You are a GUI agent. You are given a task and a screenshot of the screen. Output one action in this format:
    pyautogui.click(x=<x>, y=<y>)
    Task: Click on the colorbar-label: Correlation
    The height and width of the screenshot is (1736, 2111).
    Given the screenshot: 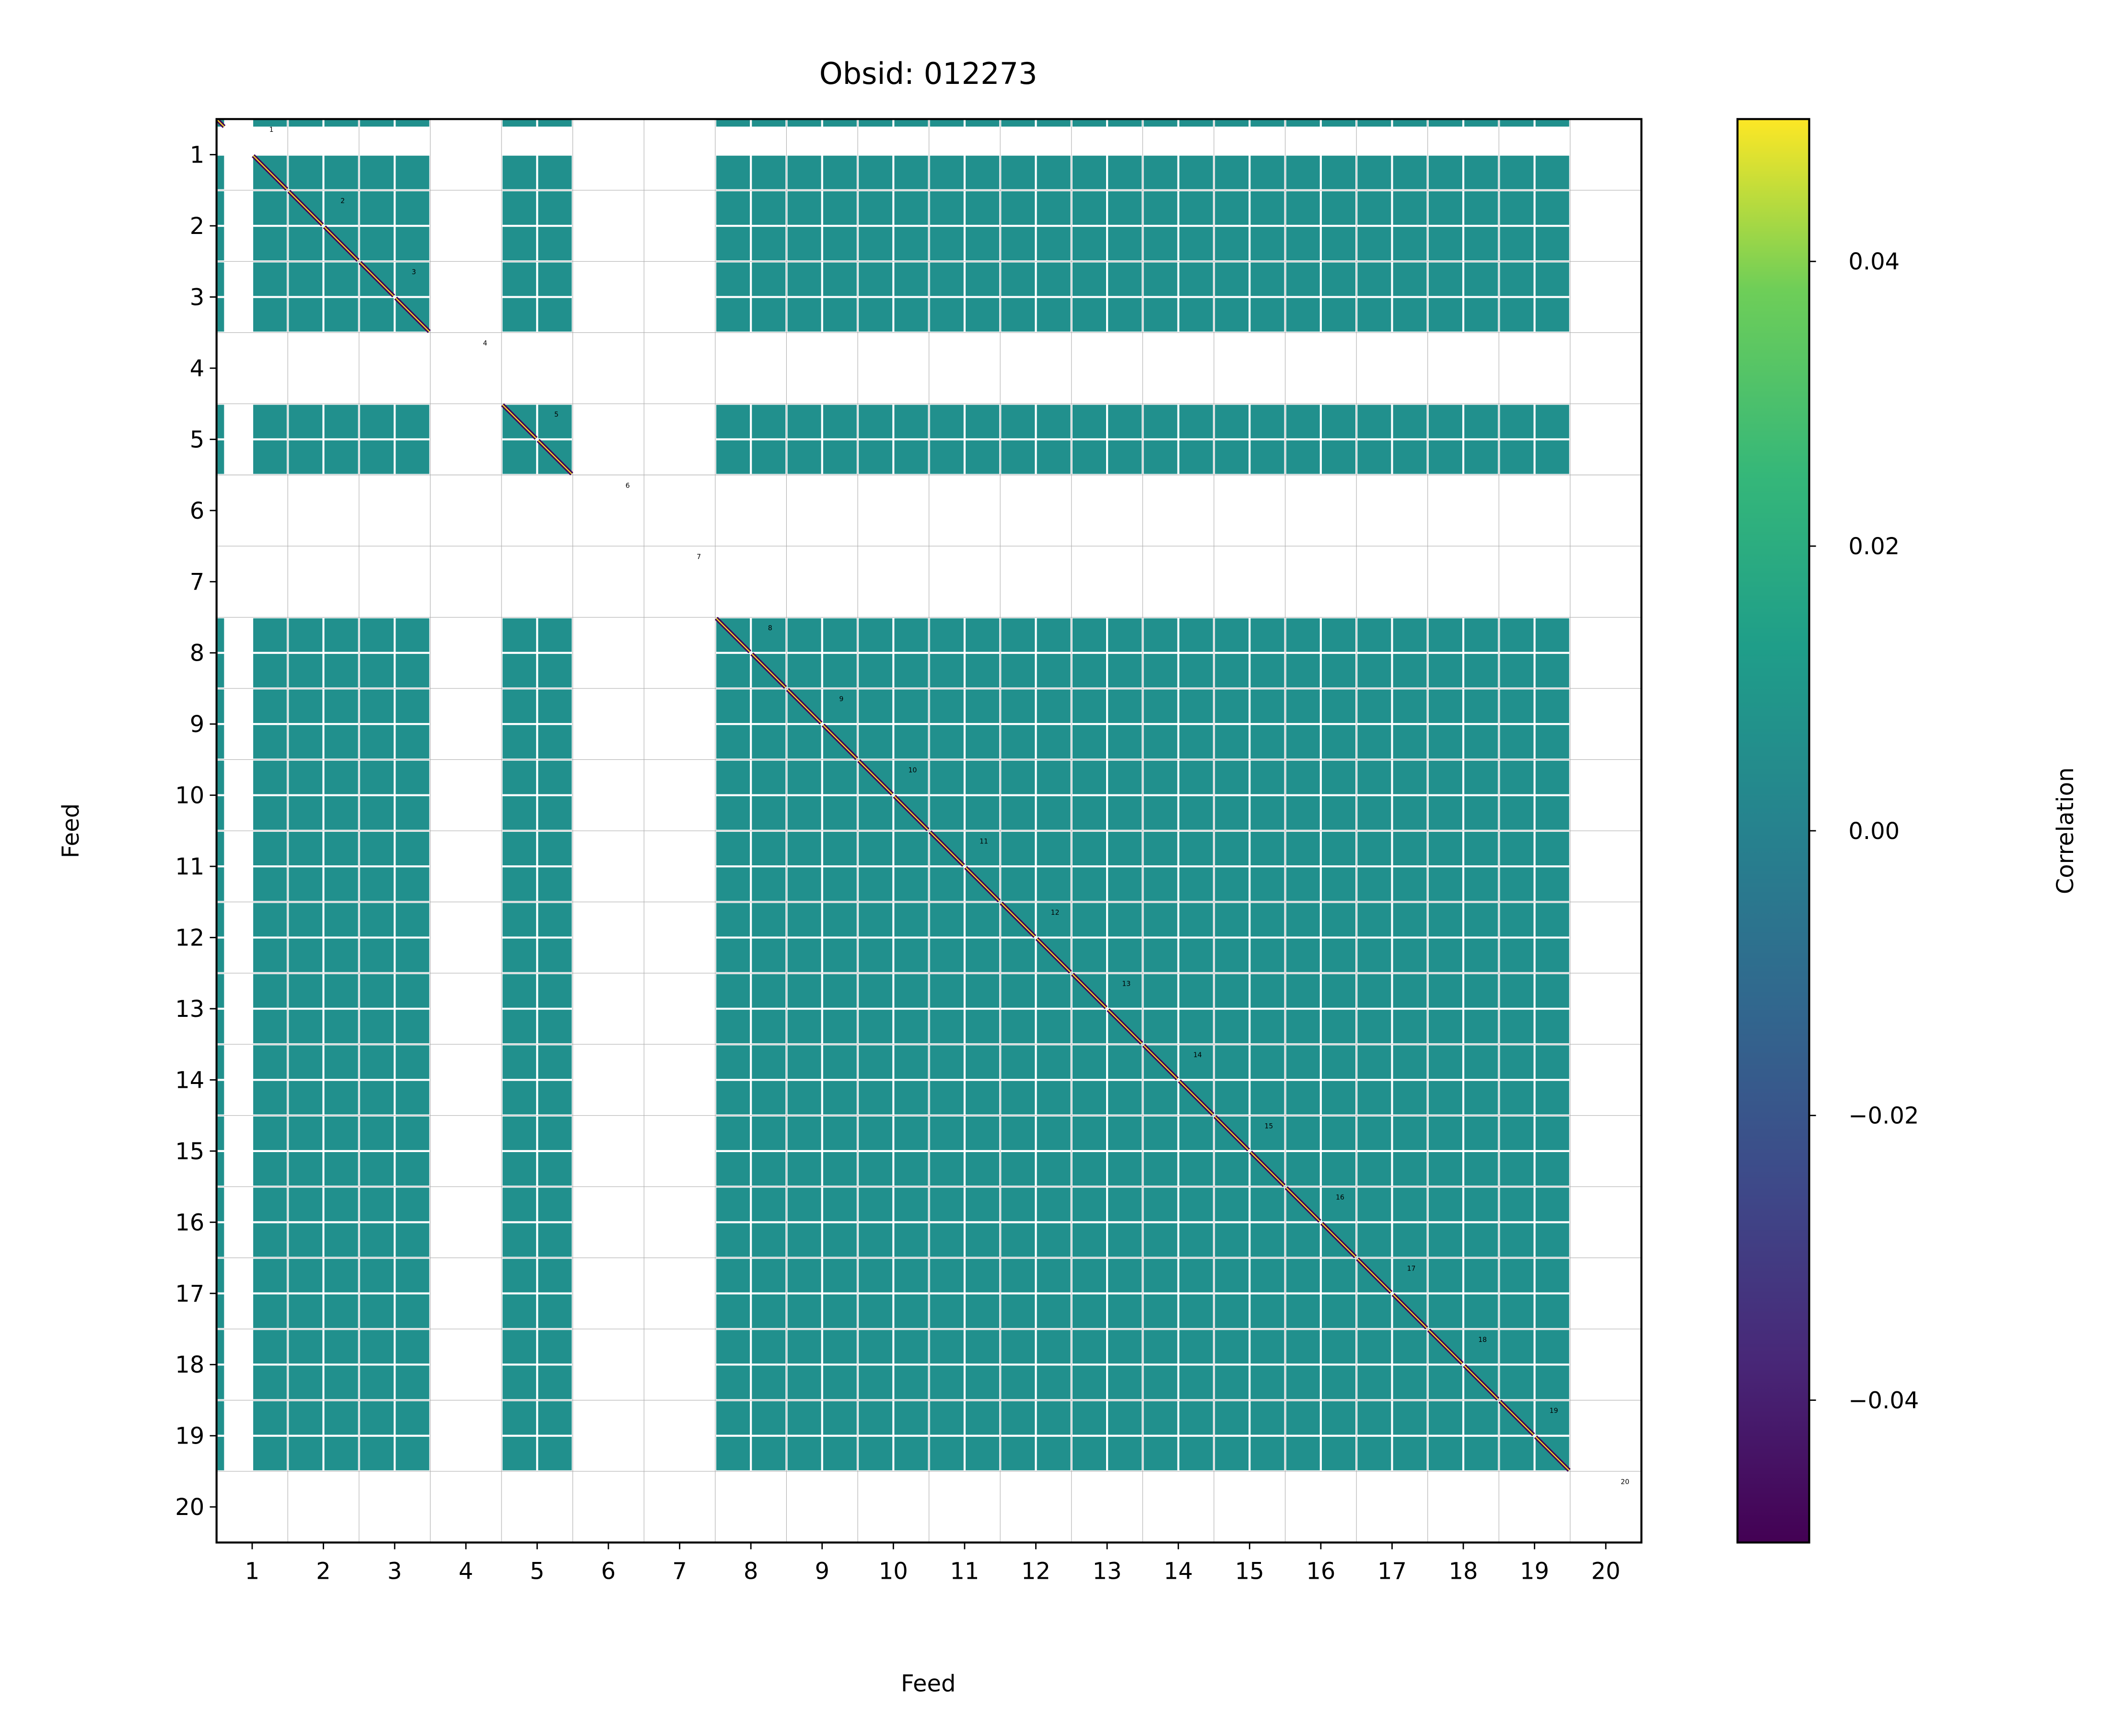 What is the action you would take?
    pyautogui.click(x=2065, y=831)
    